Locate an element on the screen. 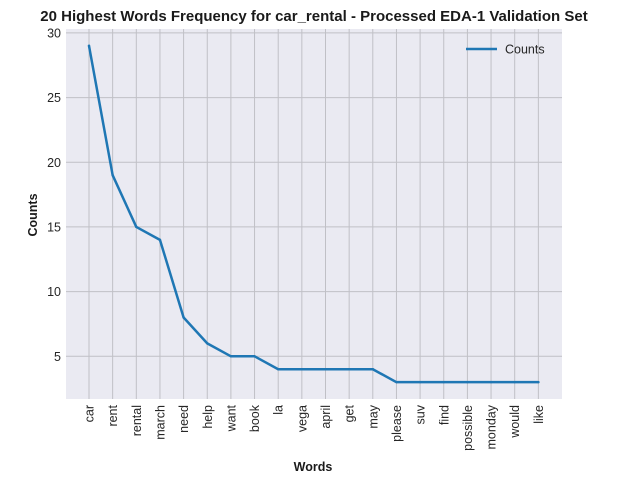 This screenshot has width=628, height=485. x-tick-label: help is located at coordinates (208, 417).